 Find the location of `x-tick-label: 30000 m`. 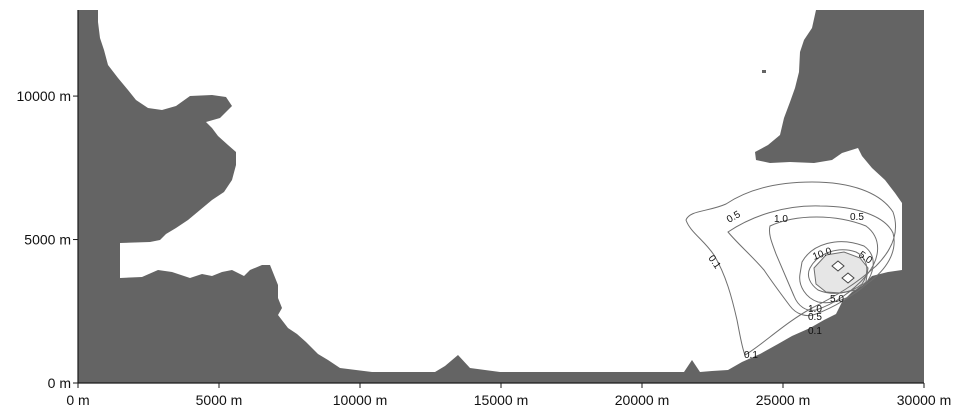

x-tick-label: 30000 m is located at coordinates (924, 400).